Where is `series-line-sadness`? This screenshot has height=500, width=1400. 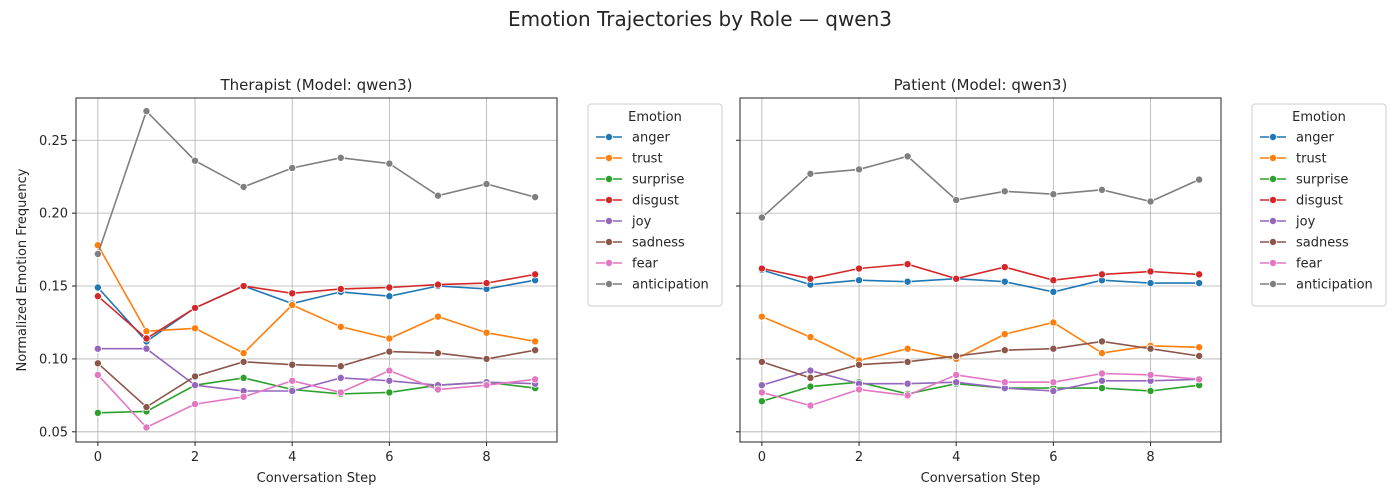
series-line-sadness is located at coordinates (316, 378).